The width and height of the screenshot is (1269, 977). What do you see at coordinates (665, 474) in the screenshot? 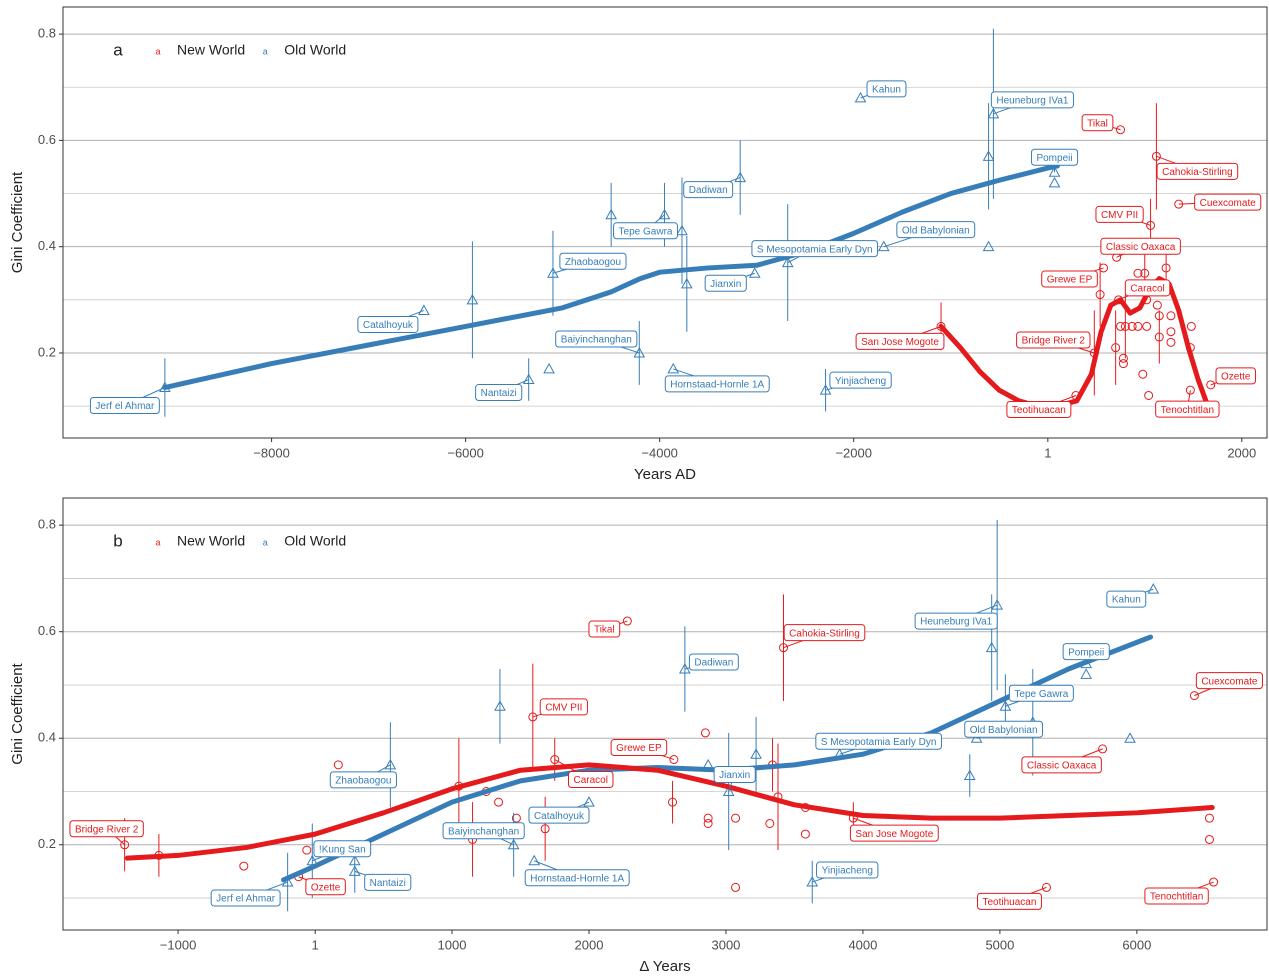
I see `x-axis-title: Years AD` at bounding box center [665, 474].